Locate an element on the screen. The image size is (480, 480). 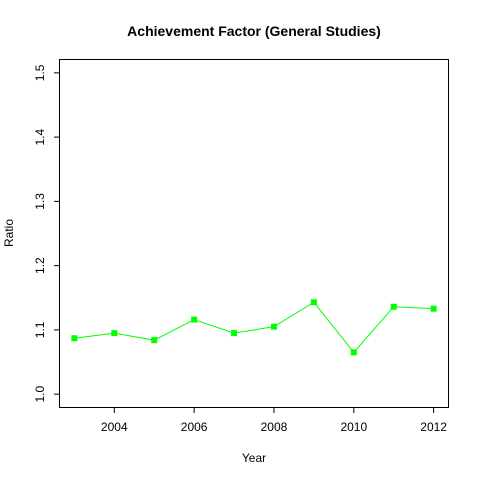
y-tick-label: 1.1 is located at coordinates (40, 329).